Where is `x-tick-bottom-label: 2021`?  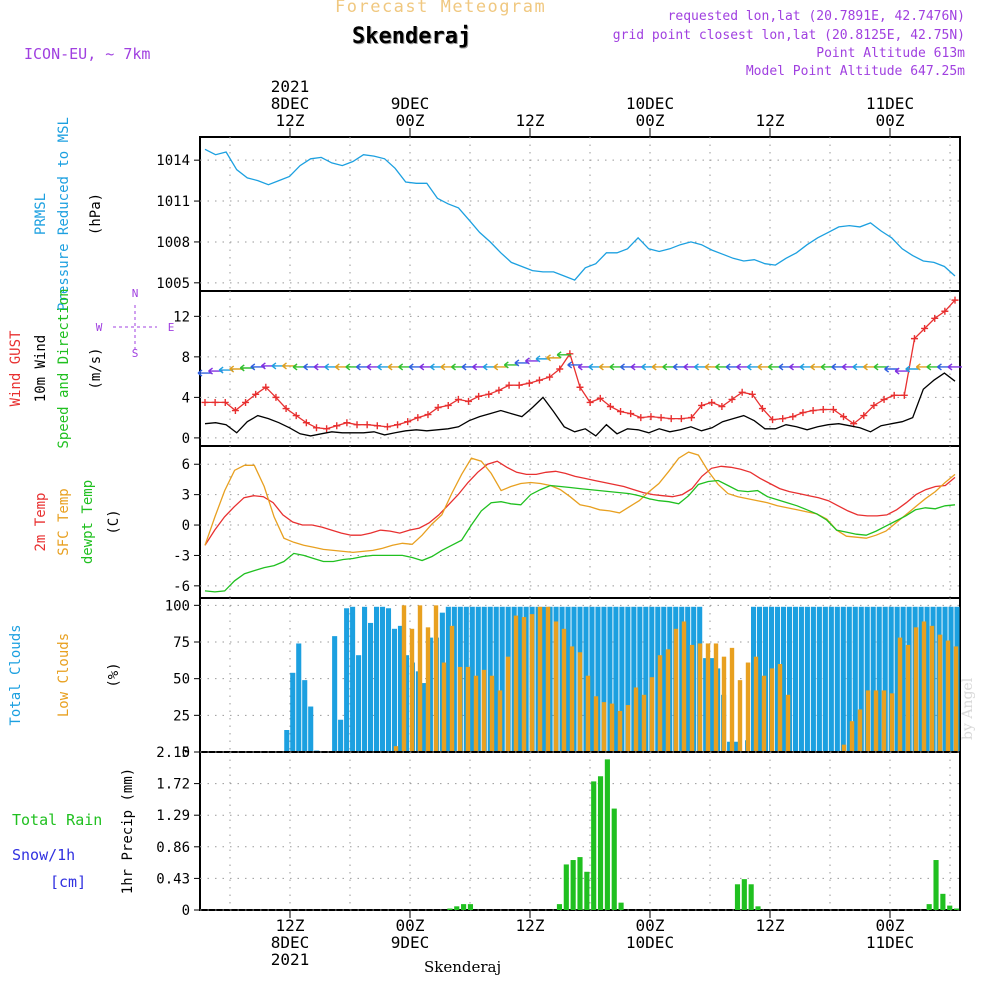 x-tick-bottom-label: 2021 is located at coordinates (290, 959).